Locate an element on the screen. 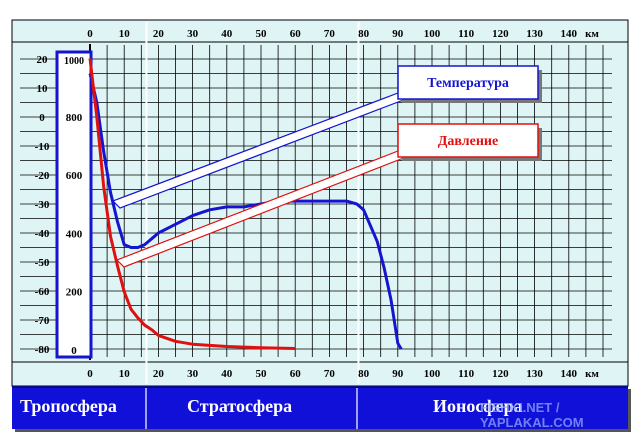 The height and width of the screenshot is (439, 640). x-tick-label-top: 120 is located at coordinates (500, 34).